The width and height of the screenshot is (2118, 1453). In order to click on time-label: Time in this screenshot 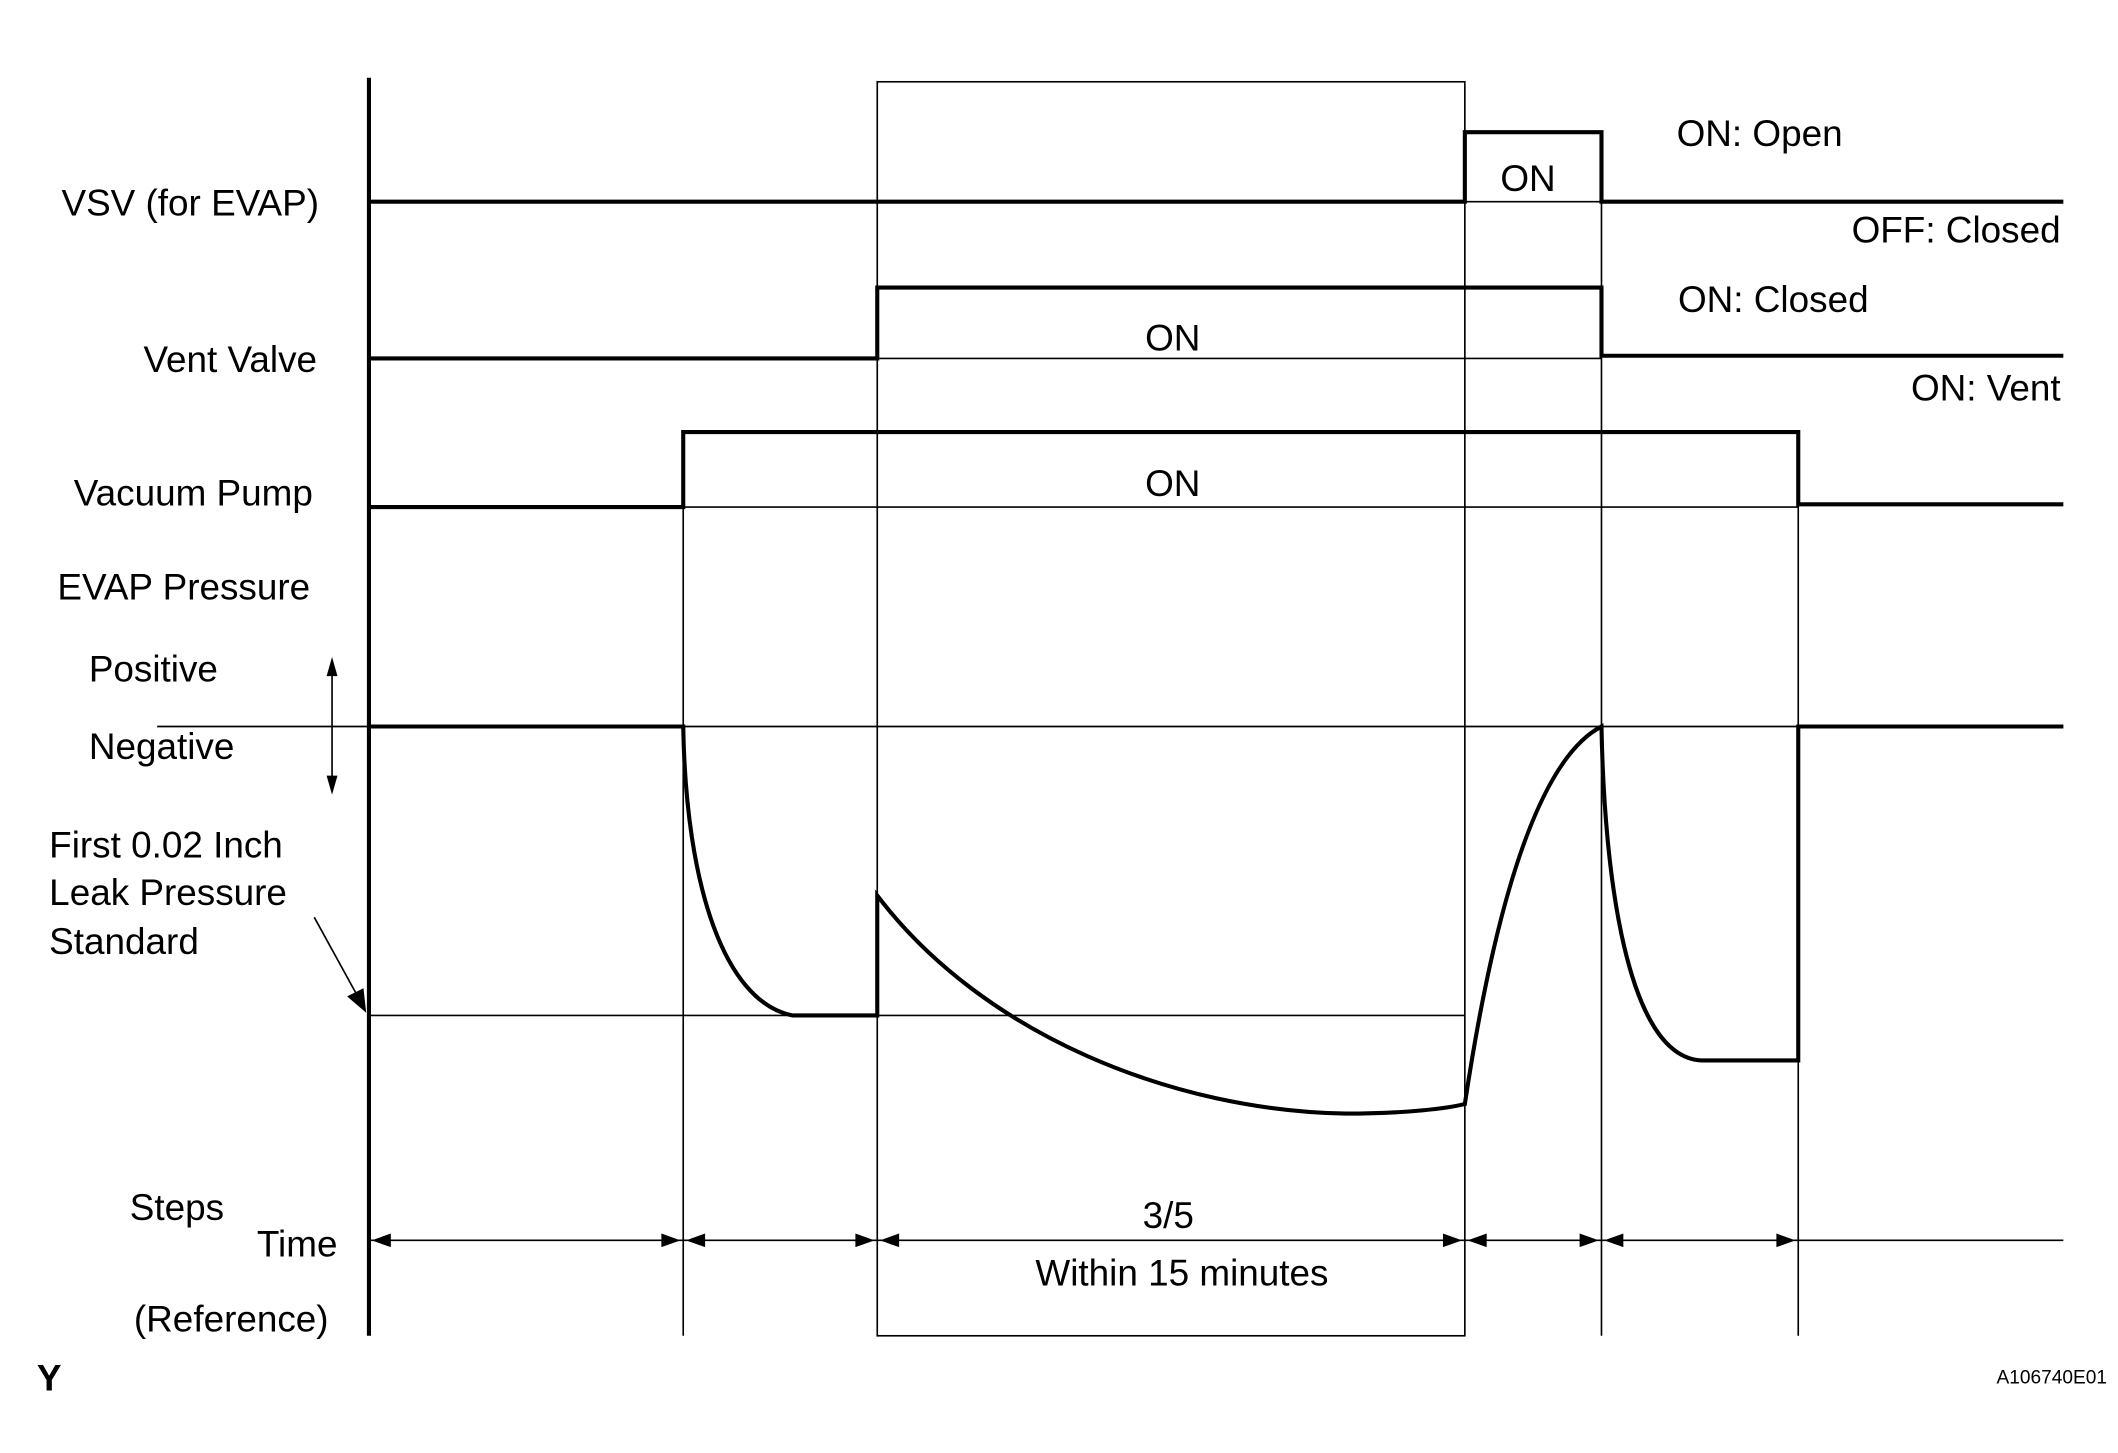, I will do `click(297, 1244)`.